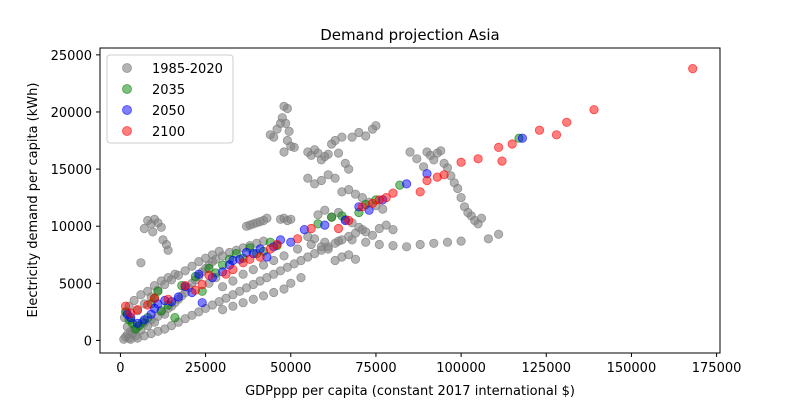 The image size is (800, 400). Describe the element at coordinates (170, 99) in the screenshot. I see `legend: 1985-2020 2035 2050 2100` at that location.